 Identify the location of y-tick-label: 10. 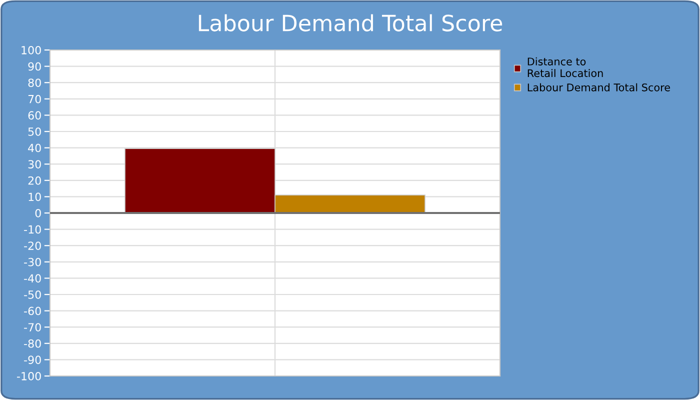
(34, 197).